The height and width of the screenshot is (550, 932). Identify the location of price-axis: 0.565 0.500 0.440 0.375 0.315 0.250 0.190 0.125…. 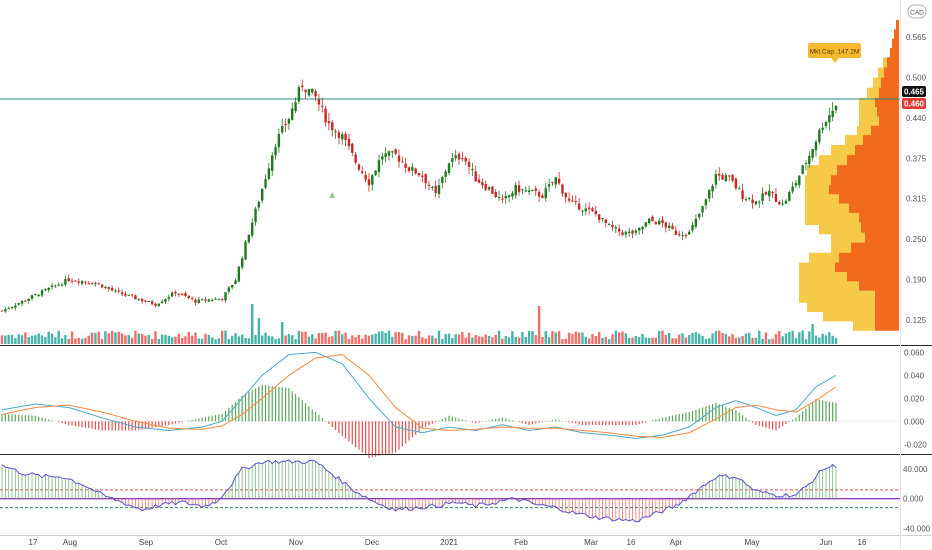
(917, 283).